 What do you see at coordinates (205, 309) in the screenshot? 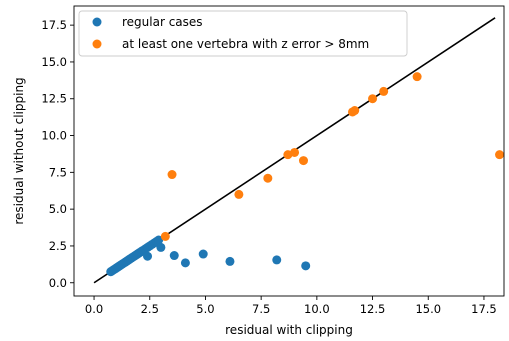
I see `x-tick-label: 5.0` at bounding box center [205, 309].